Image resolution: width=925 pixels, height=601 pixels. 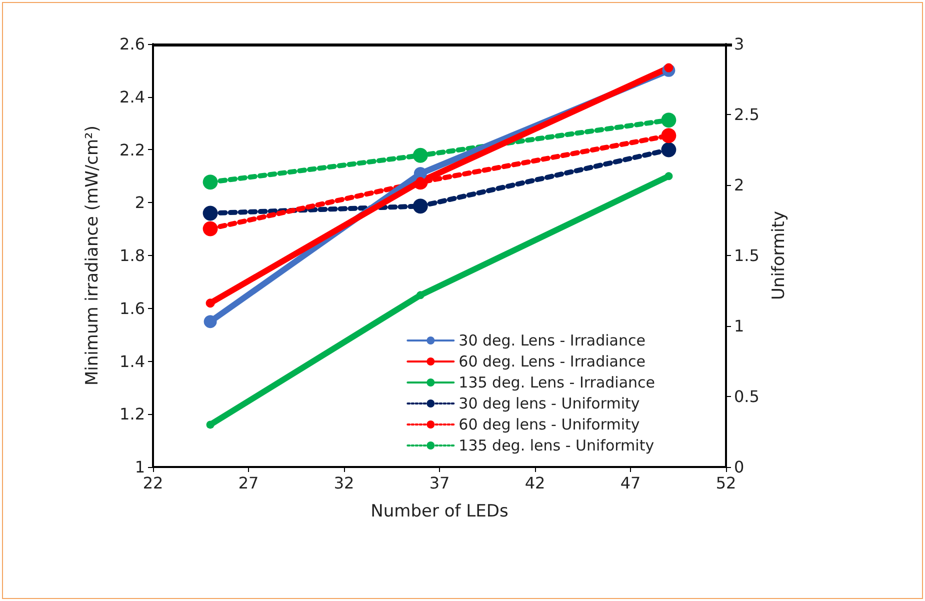 I want to click on y2-axis-title: Uniformity, so click(x=778, y=255).